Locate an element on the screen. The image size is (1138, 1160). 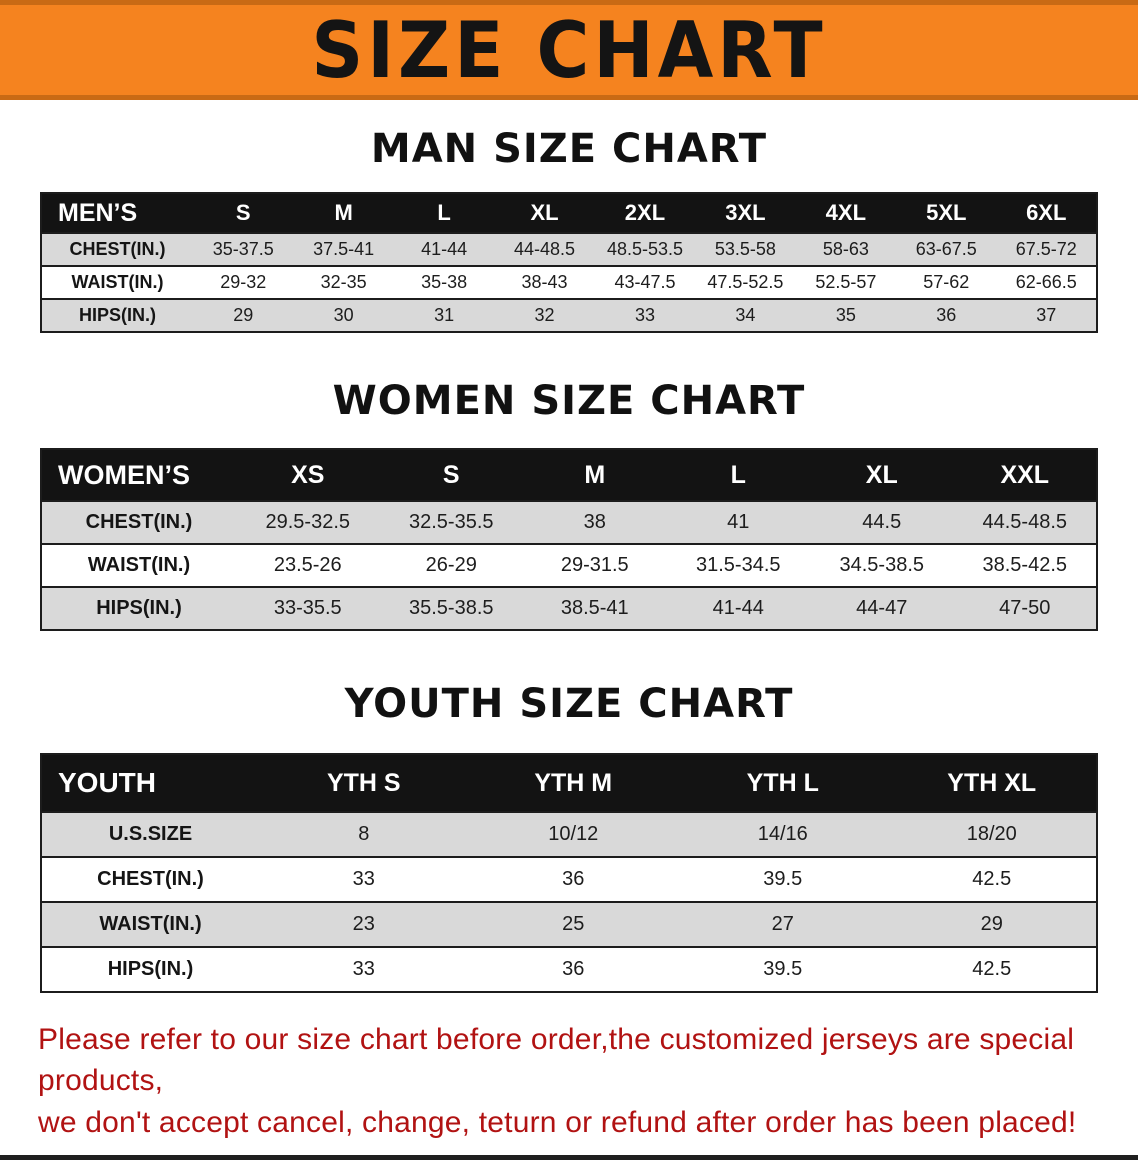
size-value: 32.5-35.5 is located at coordinates (451, 522).